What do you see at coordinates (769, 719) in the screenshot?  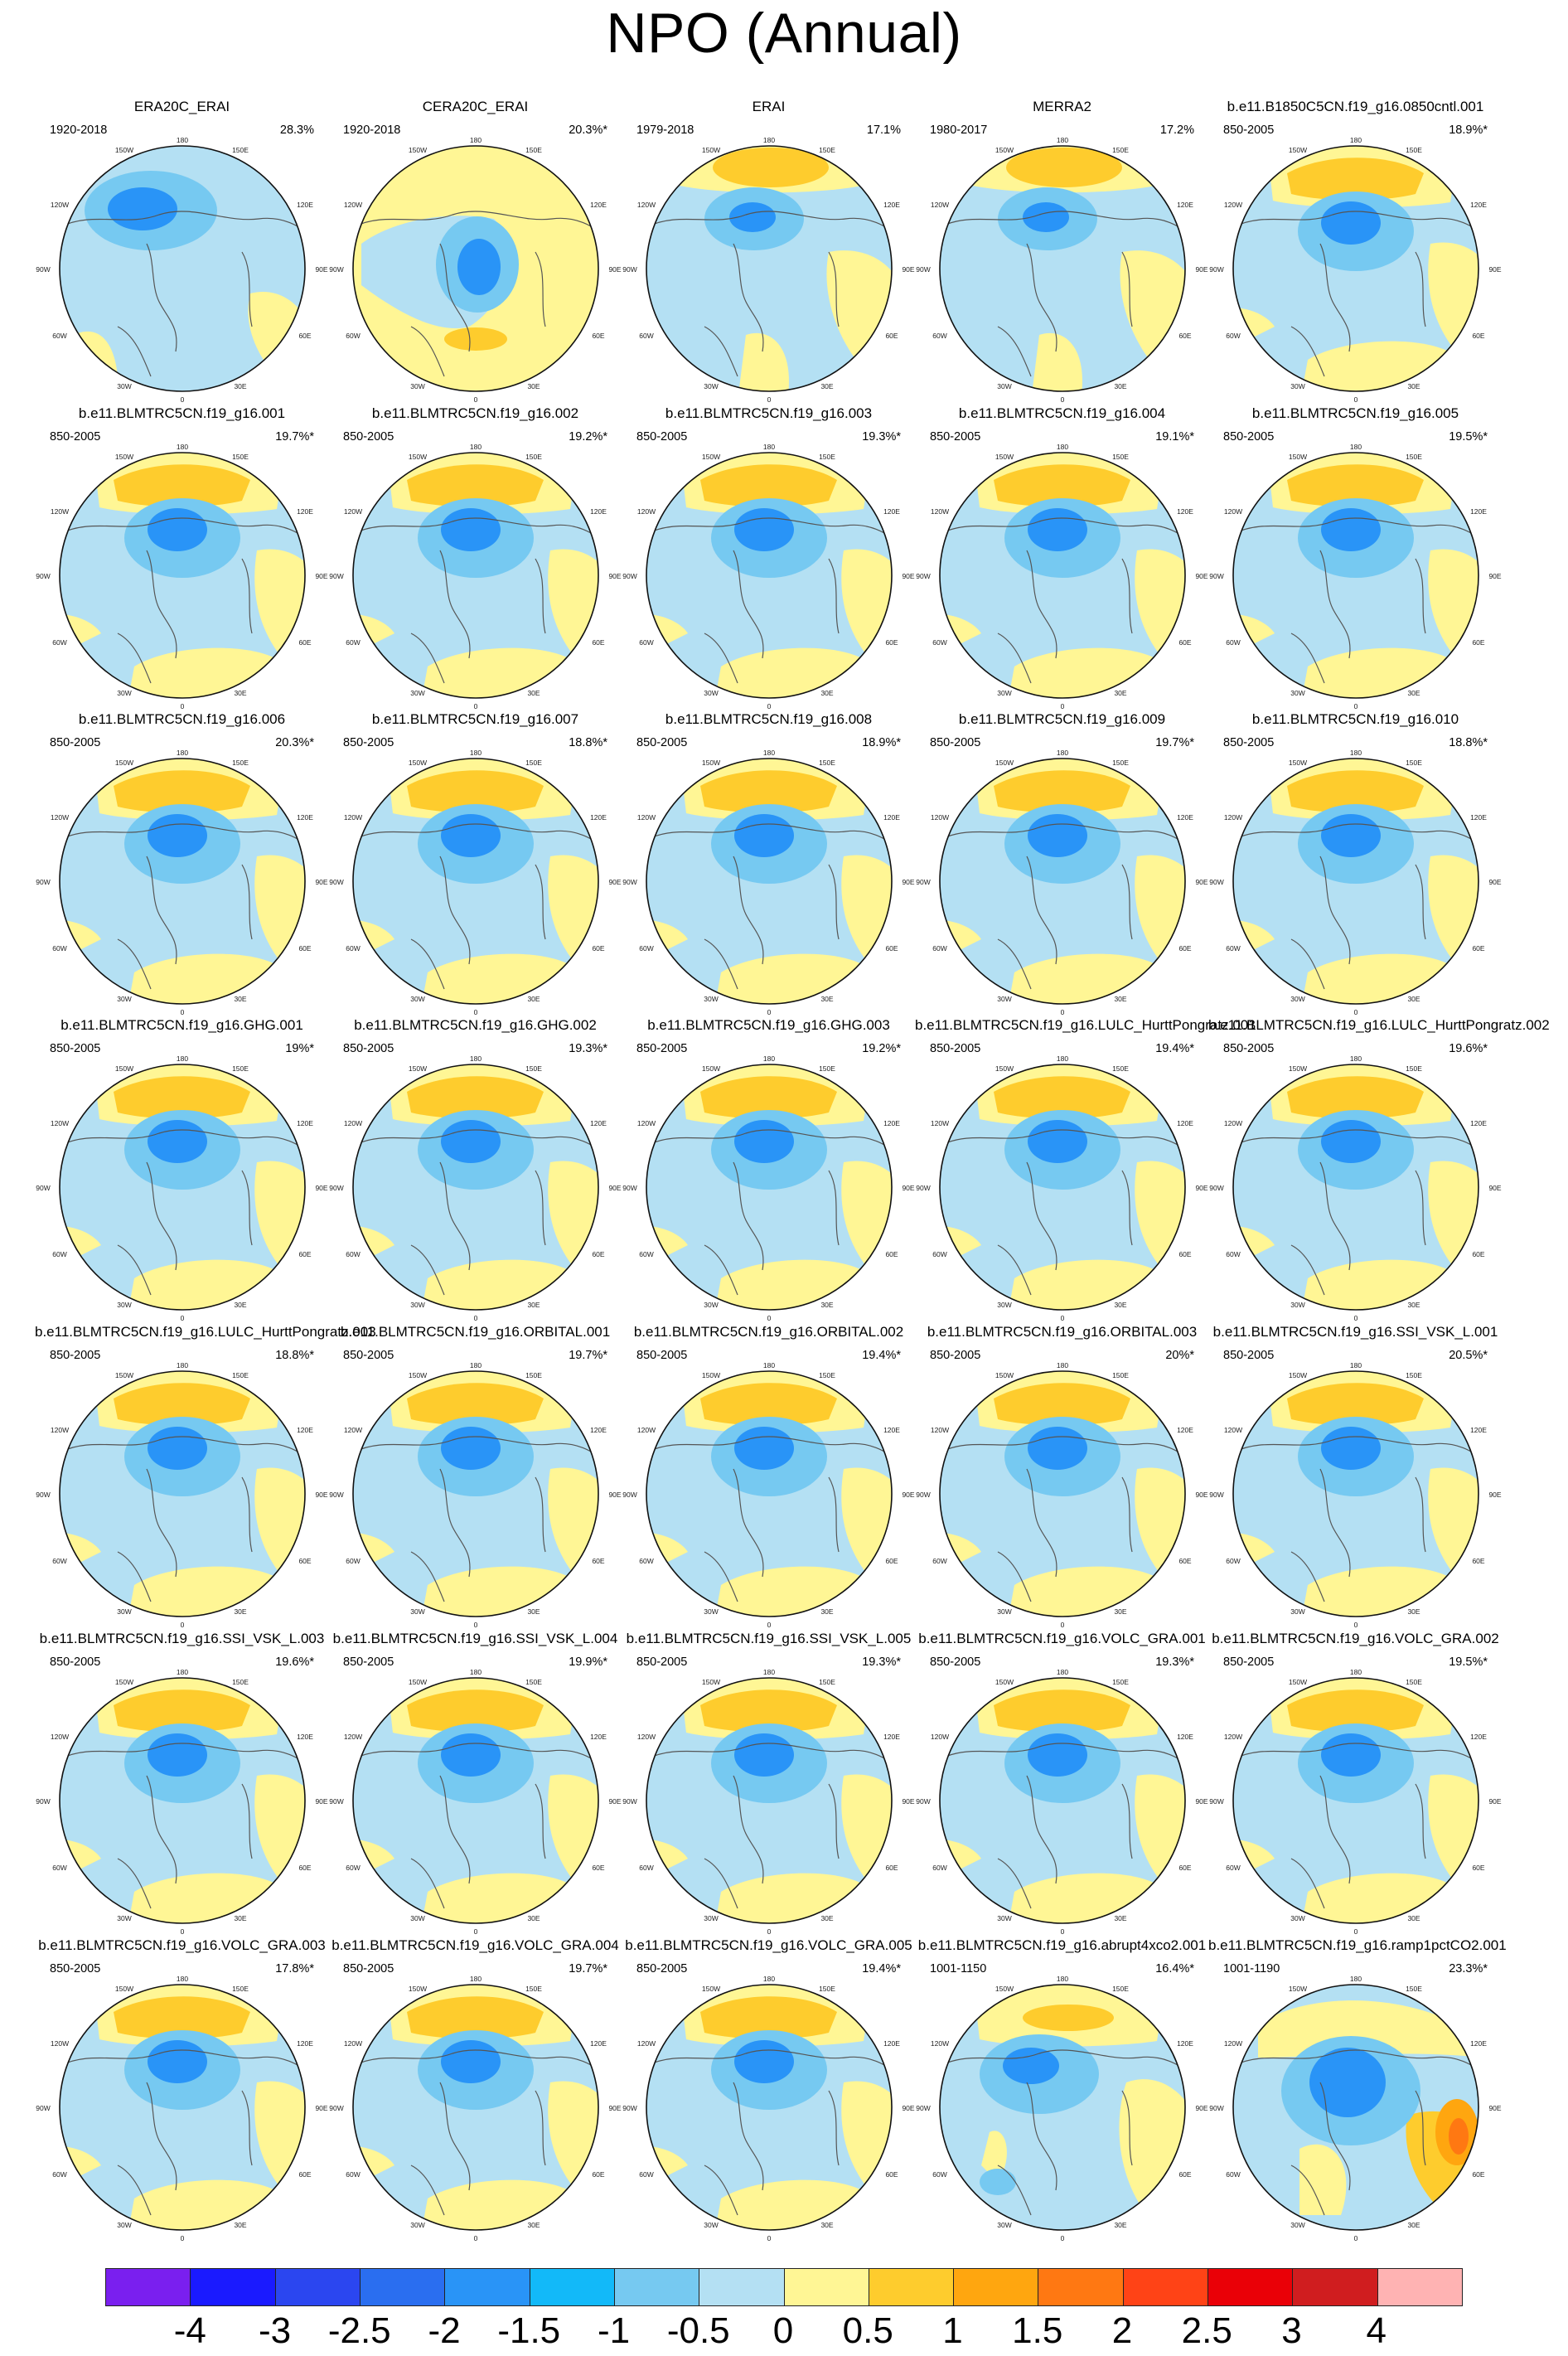 I see `panel-title: b.e11.BLMTRC5CN.f19_g16.008` at bounding box center [769, 719].